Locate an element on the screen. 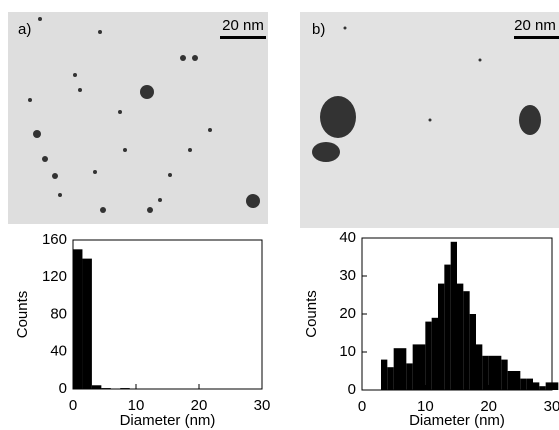  y-tick-label: 160 is located at coordinates (54, 239).